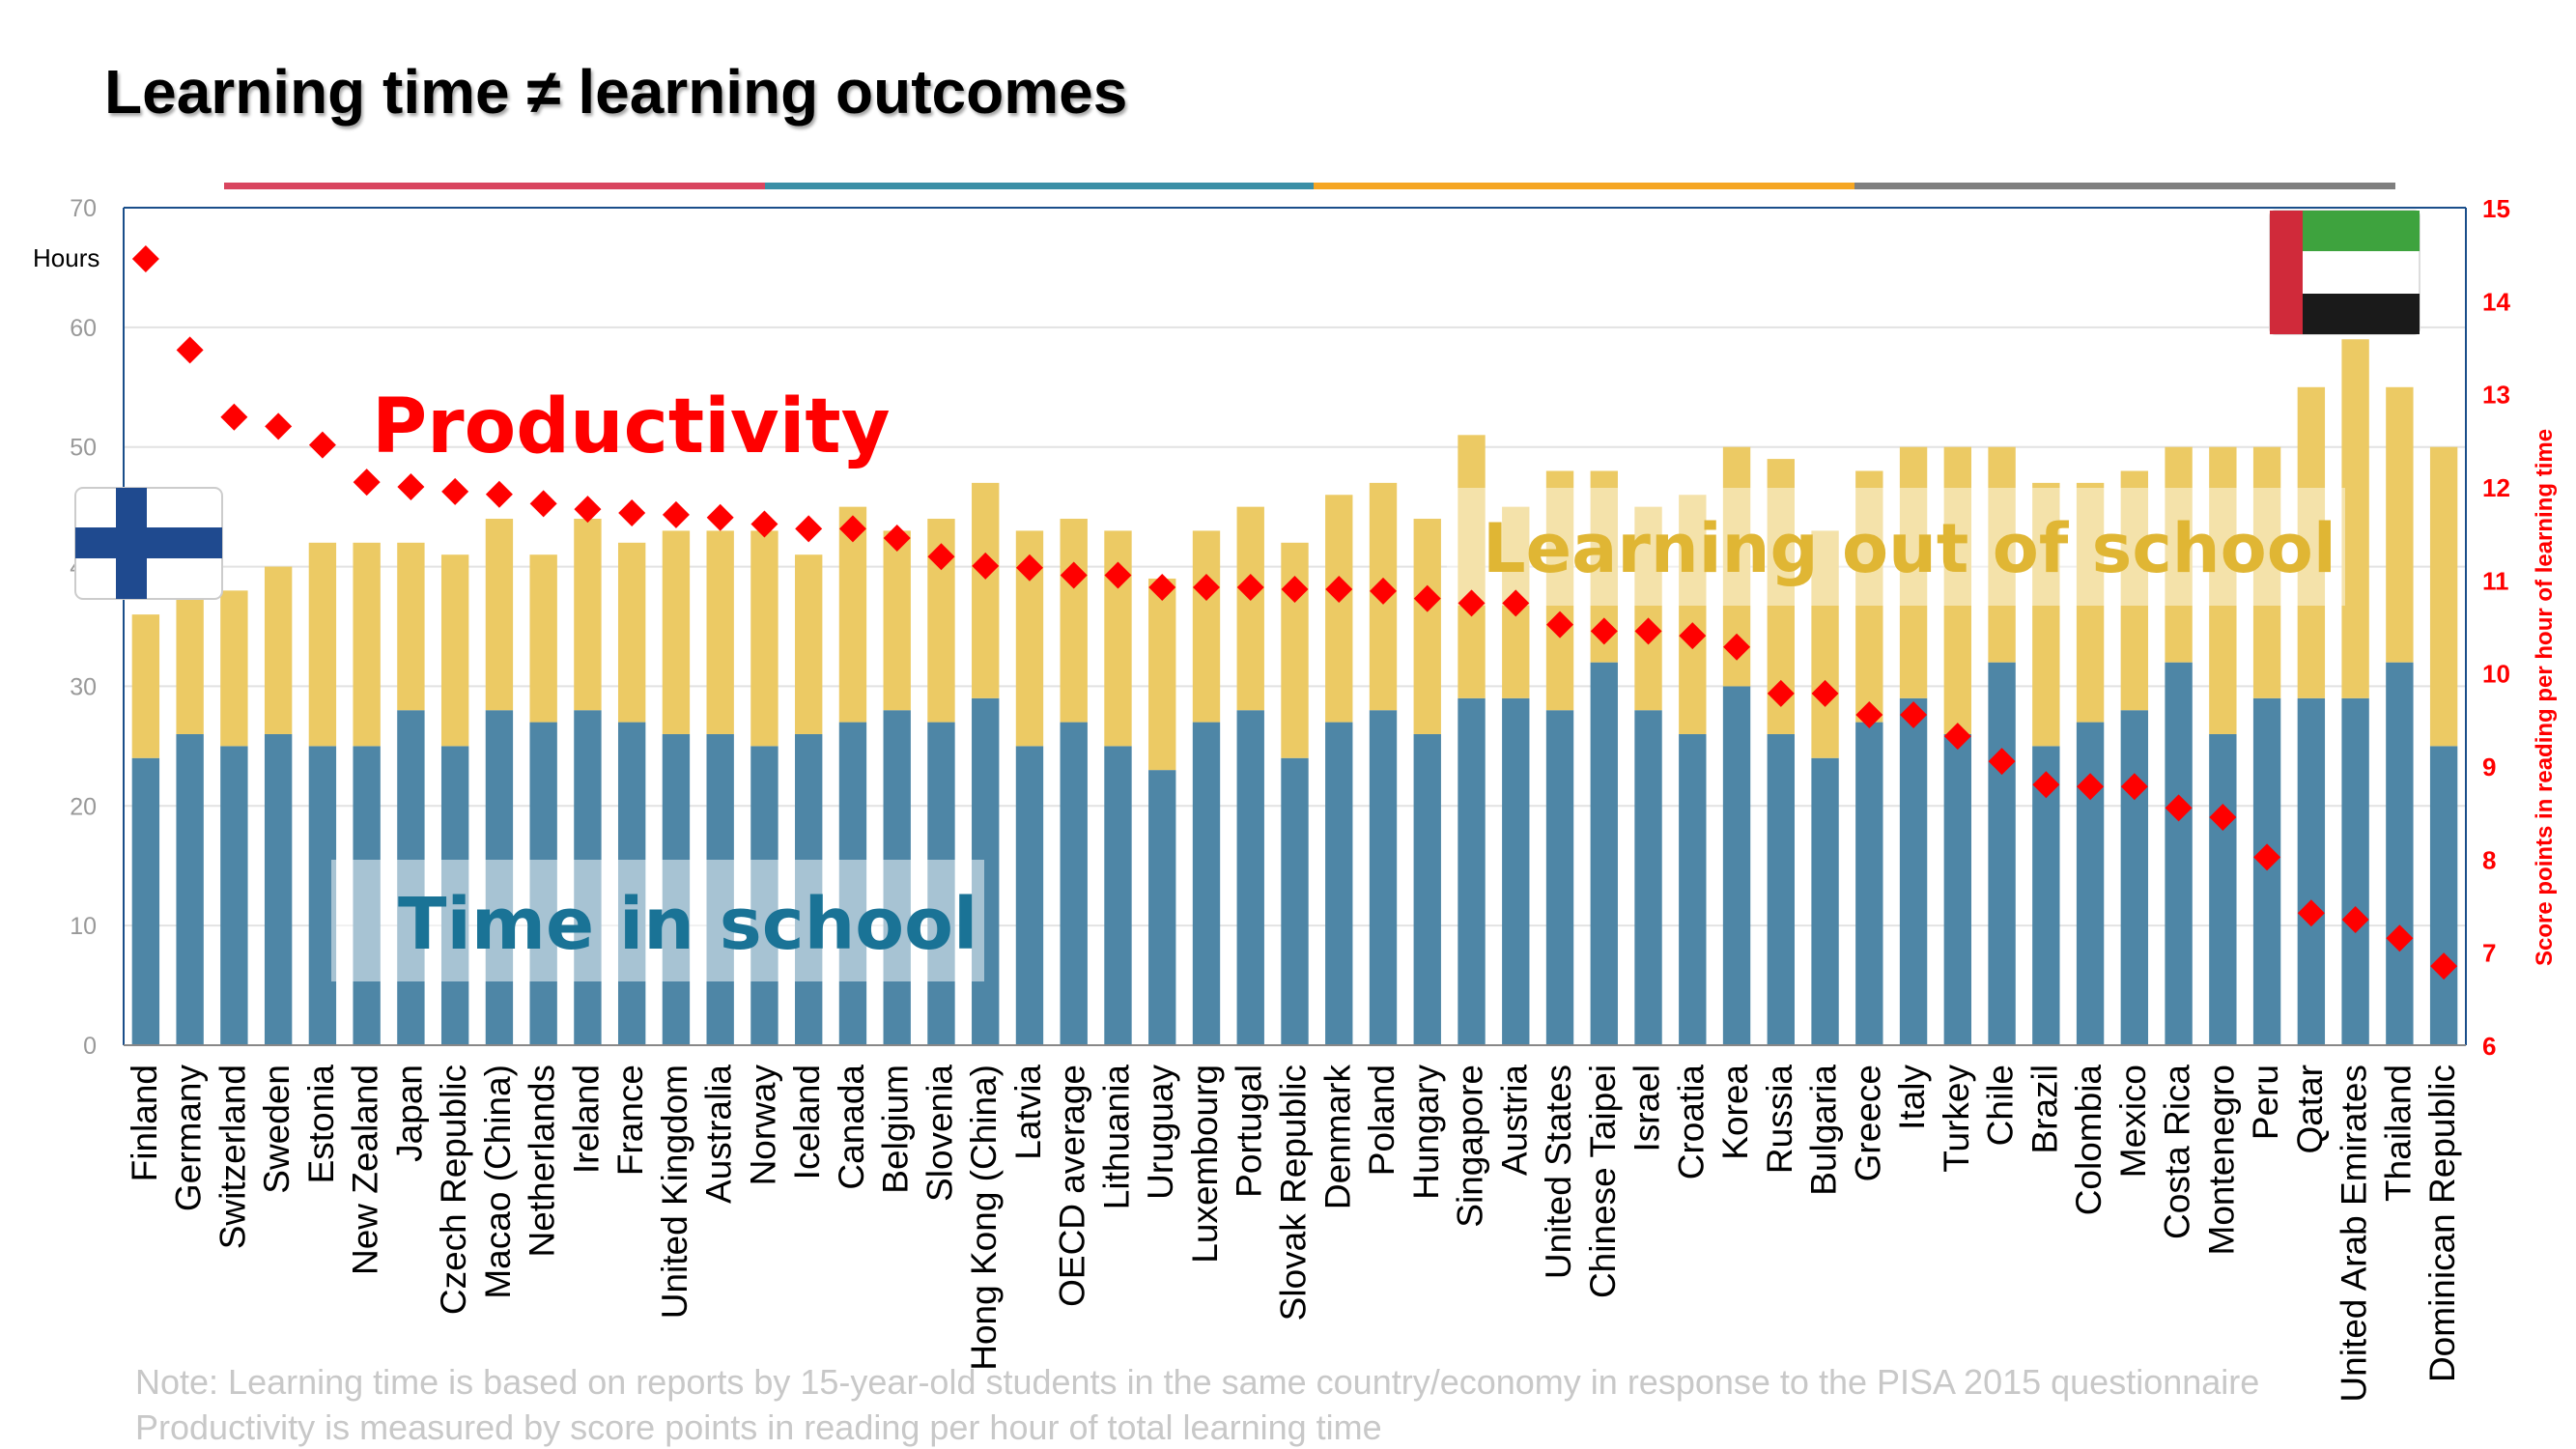  What do you see at coordinates (1470, 1146) in the screenshot?
I see `category-label: Singapore` at bounding box center [1470, 1146].